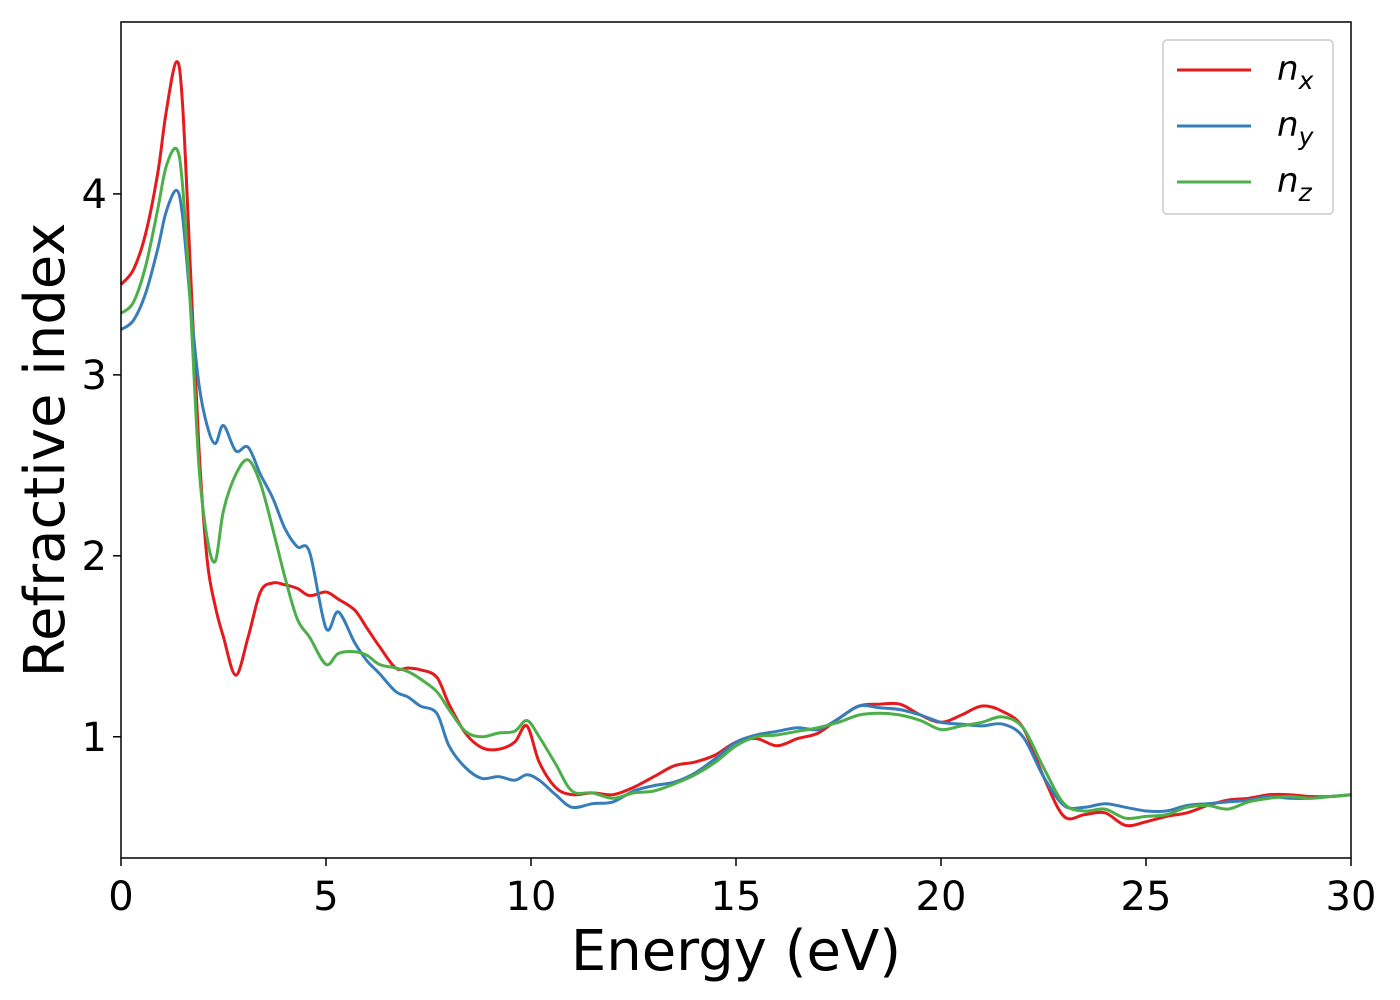 This screenshot has width=1400, height=1000. I want to click on y-tick-label: 2, so click(94, 557).